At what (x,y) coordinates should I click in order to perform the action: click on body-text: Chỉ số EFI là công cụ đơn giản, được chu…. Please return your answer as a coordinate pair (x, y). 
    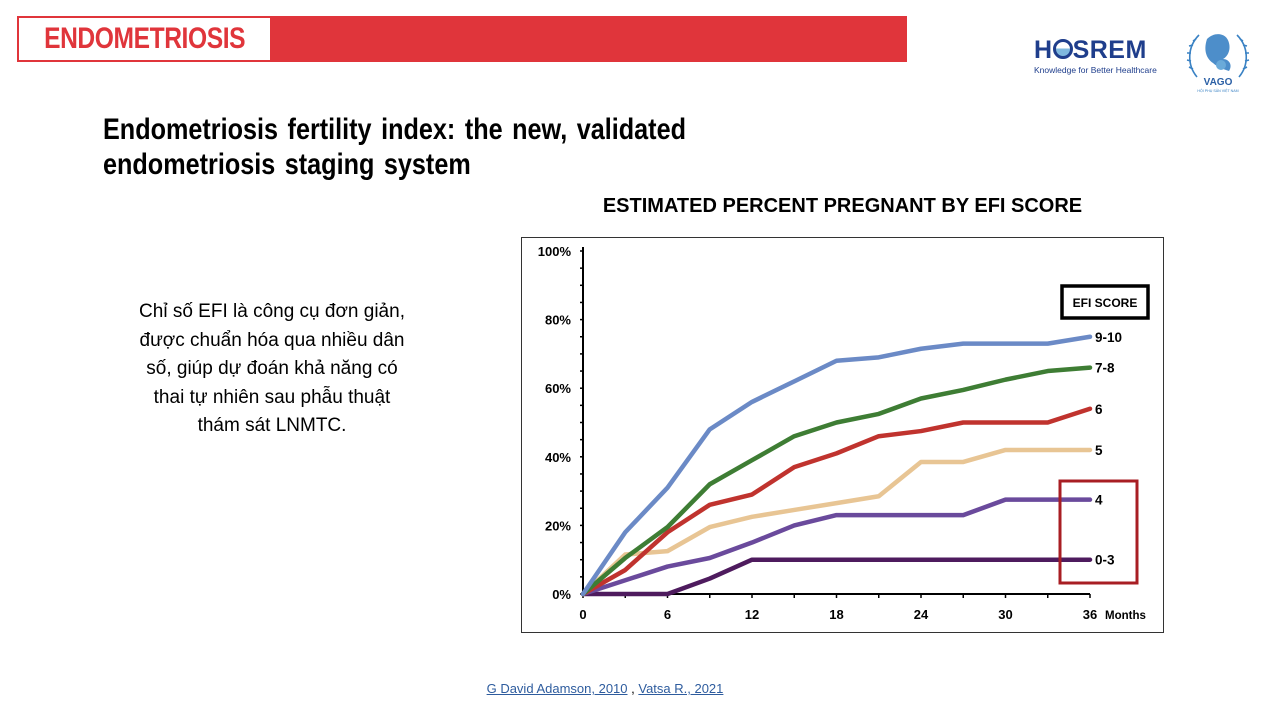
    Looking at the image, I should click on (272, 369).